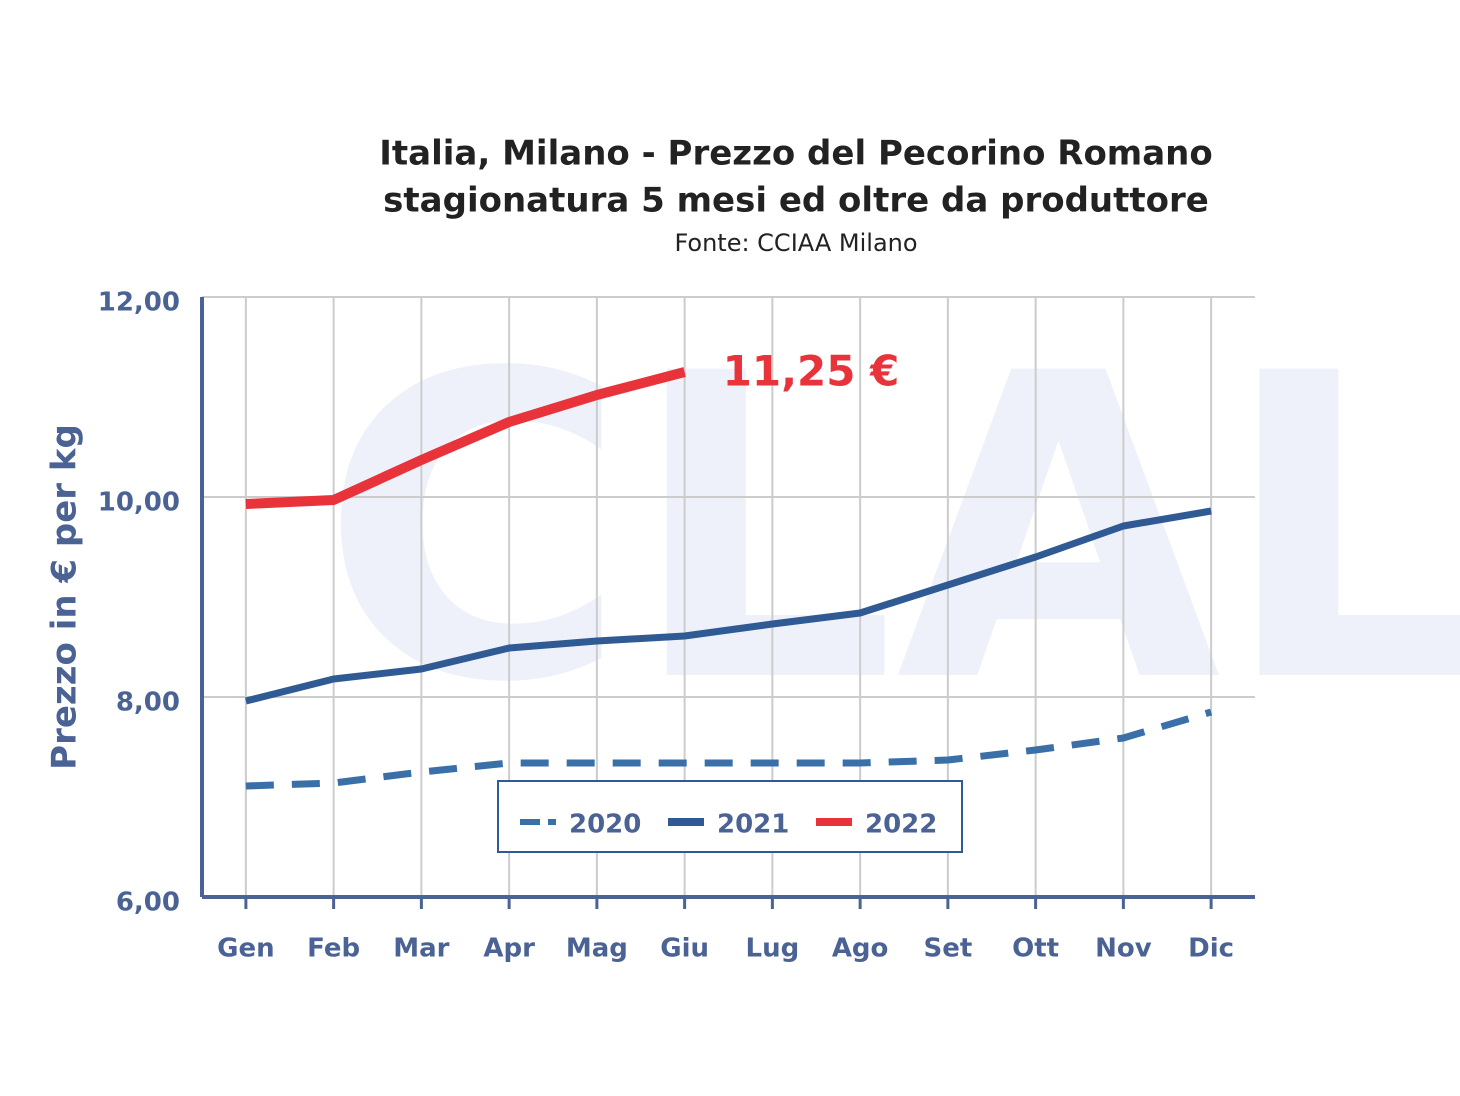  Describe the element at coordinates (245, 949) in the screenshot. I see `x-tick-label: Gen` at that location.